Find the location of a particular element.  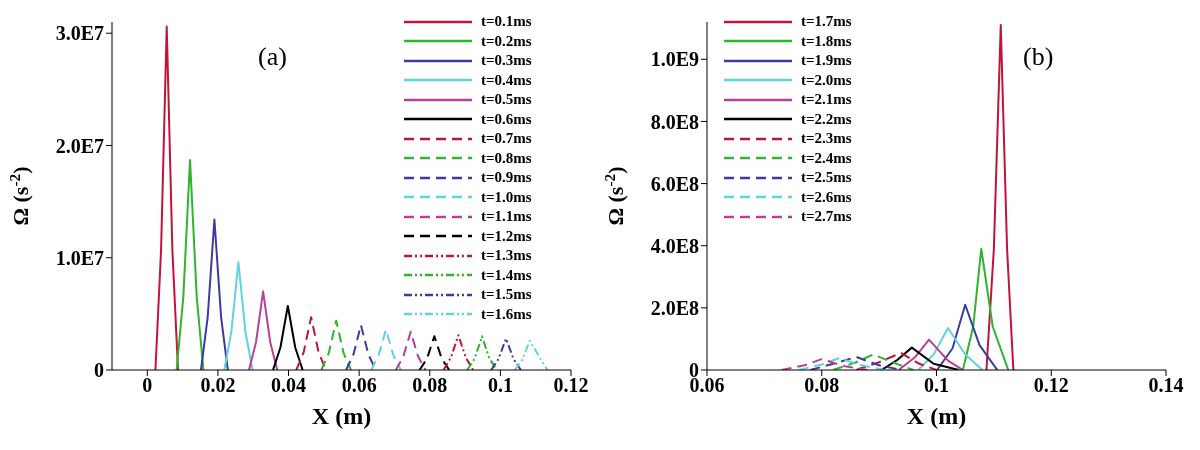

legend-label: t=1.5ms is located at coordinates (506, 294).